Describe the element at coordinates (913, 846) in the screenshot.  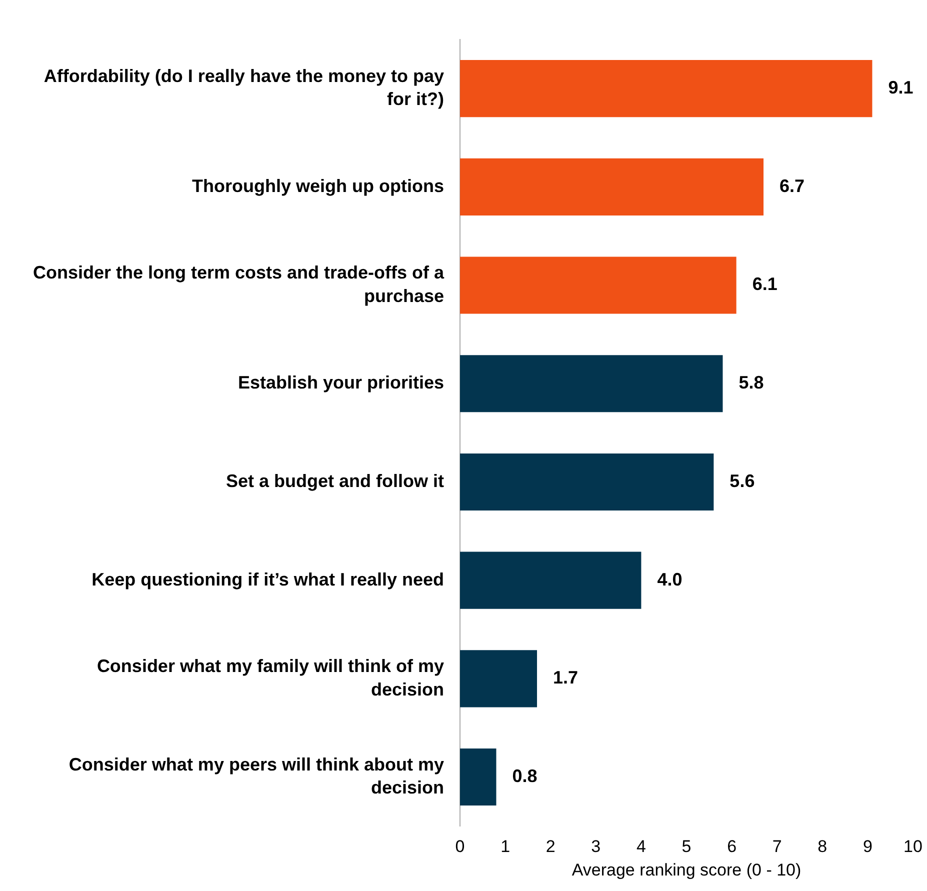
I see `x-tick-label: 10` at that location.